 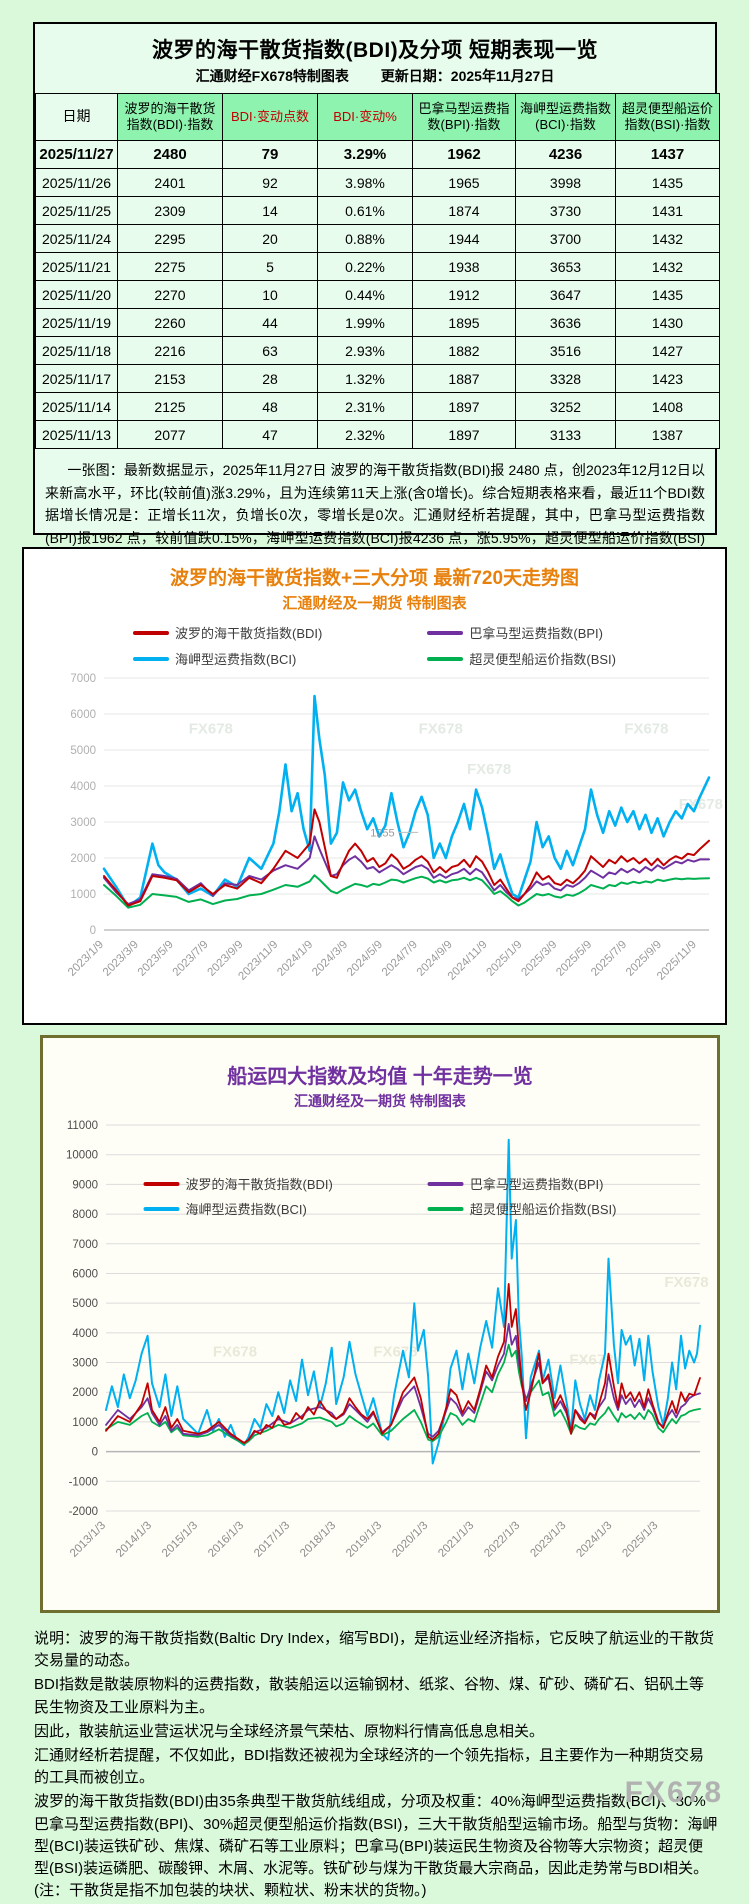 I want to click on report-update-date: 更新日期：2025年11月27日, so click(x=467, y=76).